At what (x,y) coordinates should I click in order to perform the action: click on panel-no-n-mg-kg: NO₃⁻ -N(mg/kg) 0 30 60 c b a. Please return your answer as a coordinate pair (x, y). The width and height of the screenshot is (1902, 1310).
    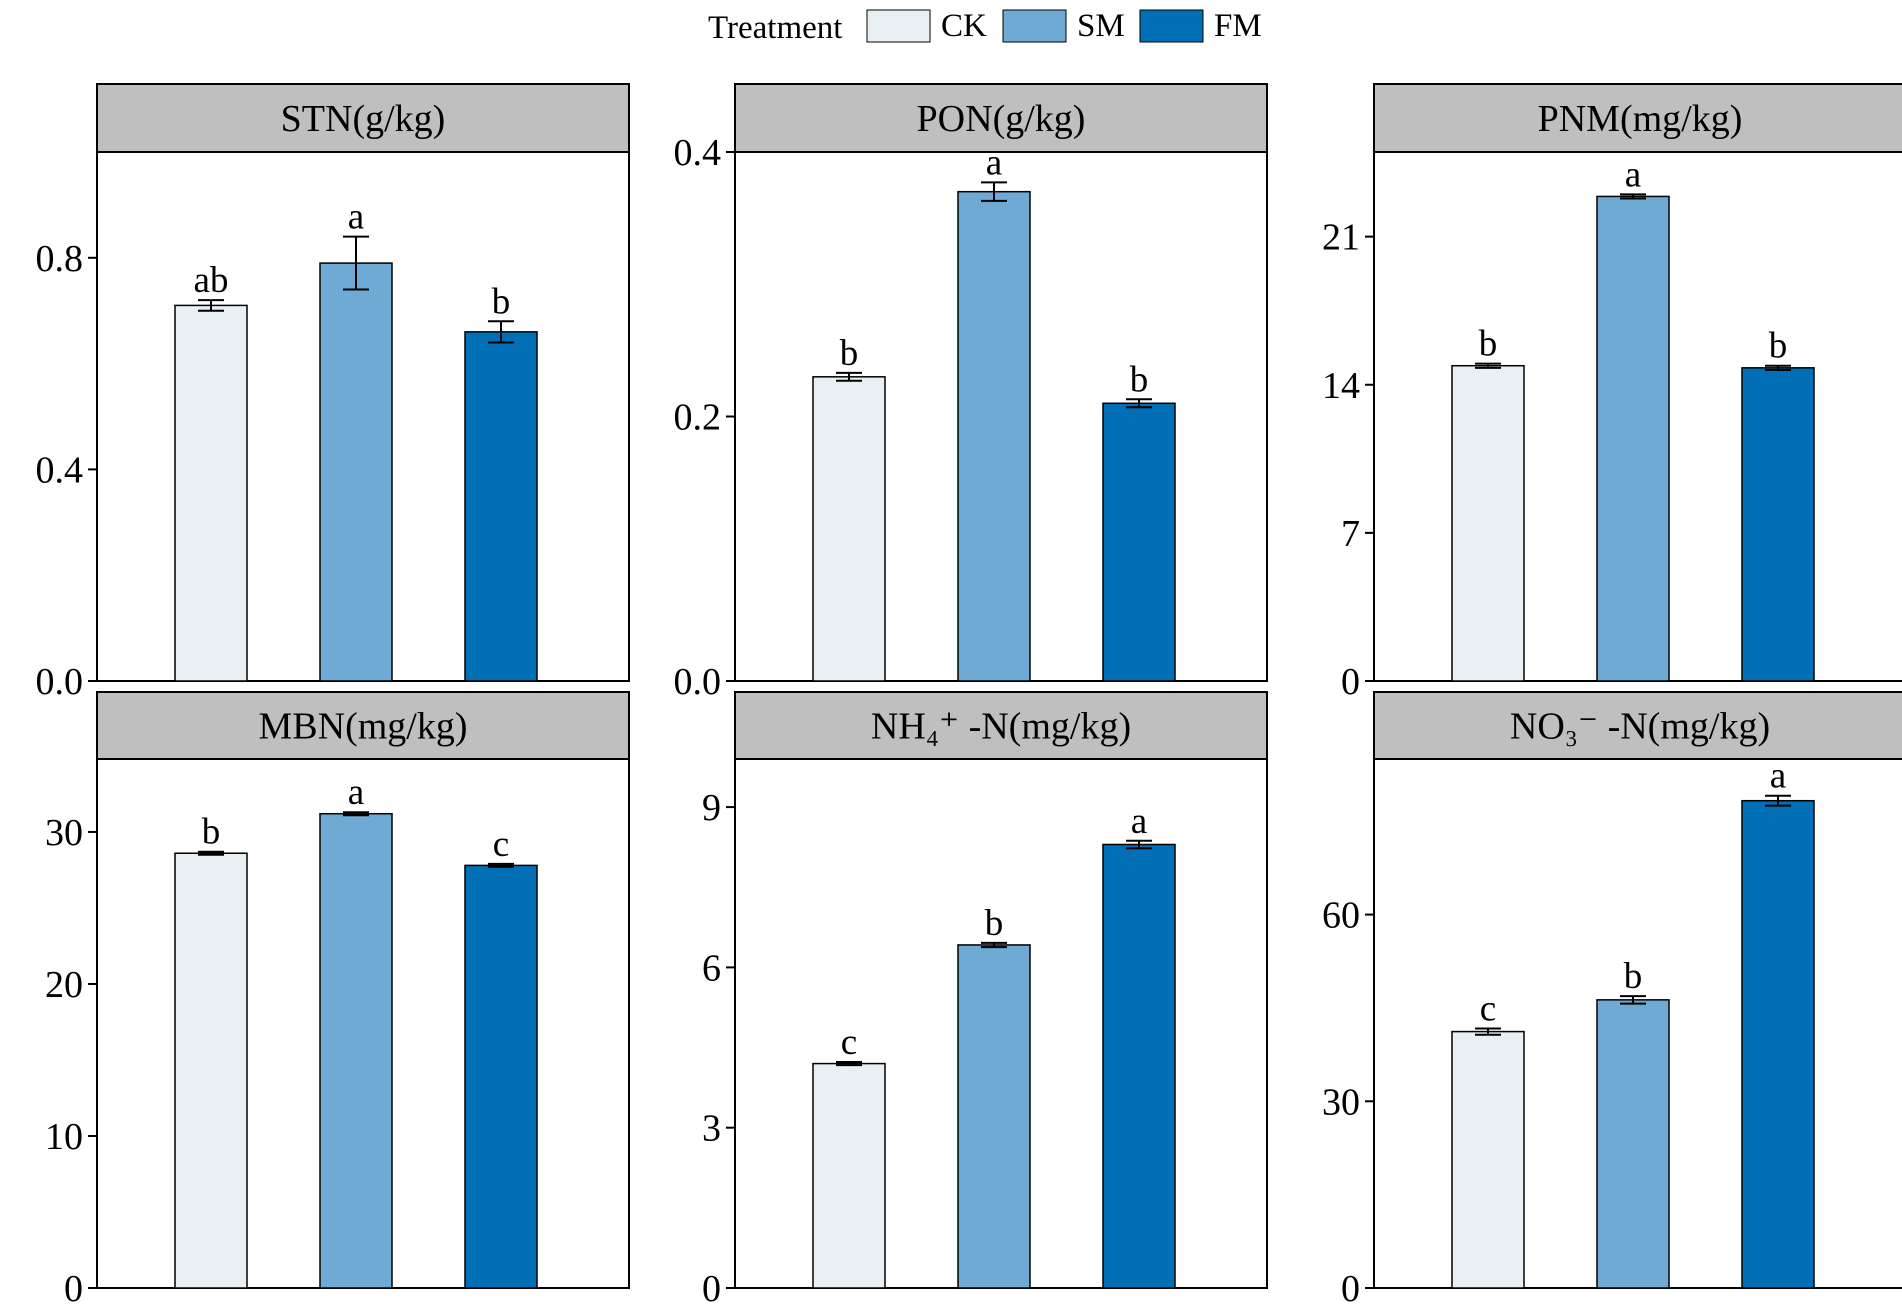
    Looking at the image, I should click on (1612, 1000).